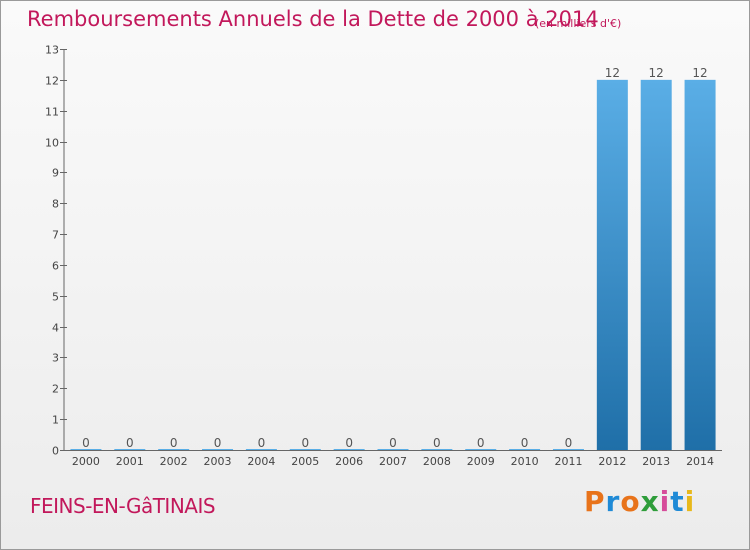 This screenshot has height=550, width=750. I want to click on logo-letter: x, so click(650, 501).